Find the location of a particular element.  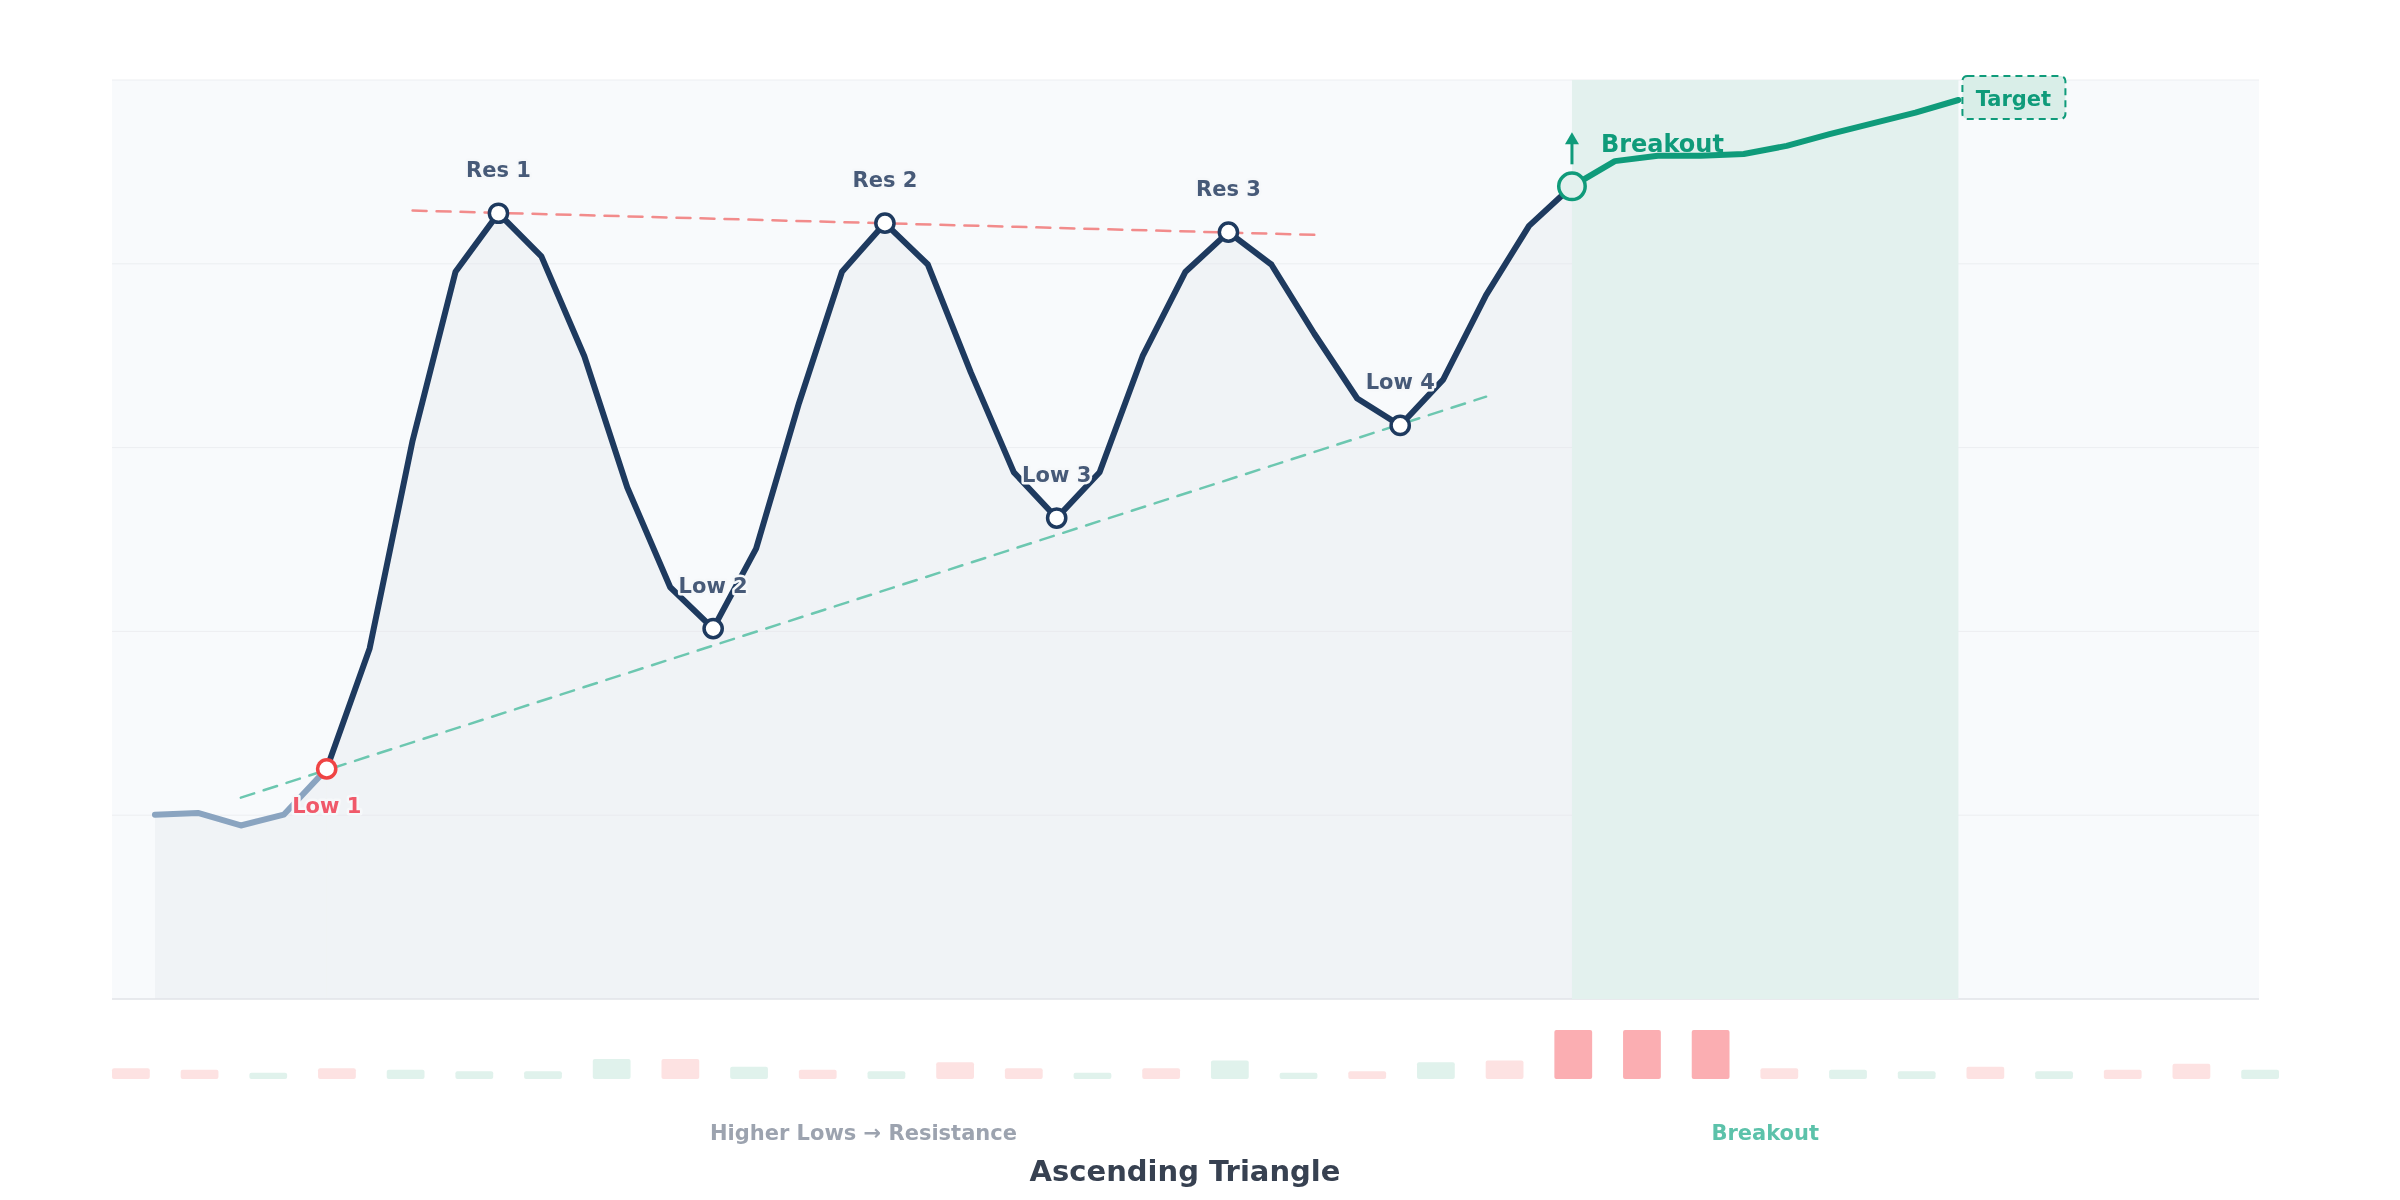

text: Ascending Triangle is located at coordinates (1185, 1171).